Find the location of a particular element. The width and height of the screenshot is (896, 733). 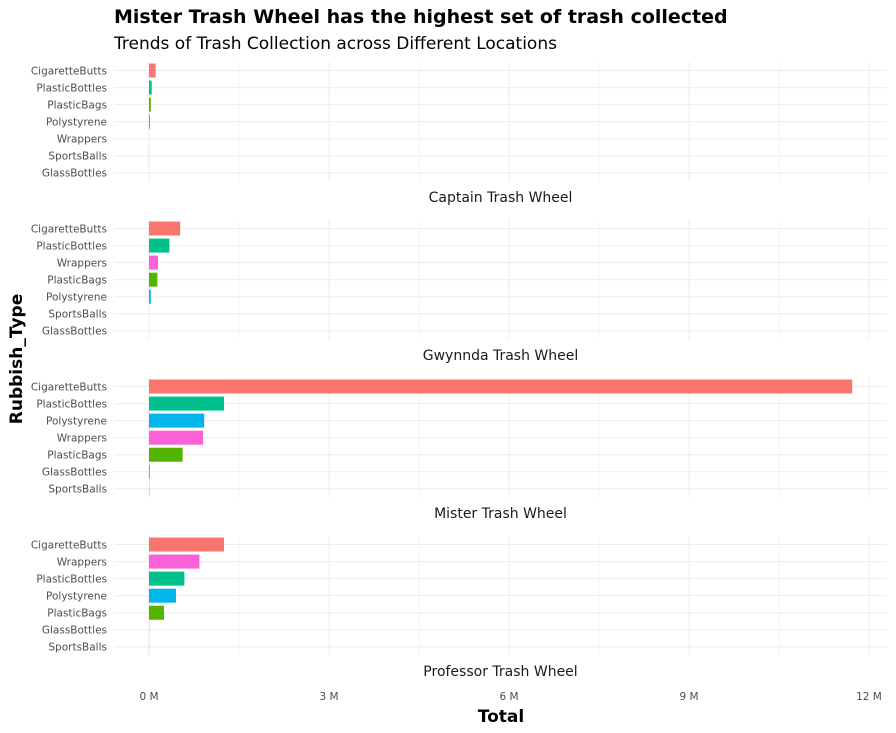

facet-strip-label: Gwynnda Trash Wheel is located at coordinates (501, 356).